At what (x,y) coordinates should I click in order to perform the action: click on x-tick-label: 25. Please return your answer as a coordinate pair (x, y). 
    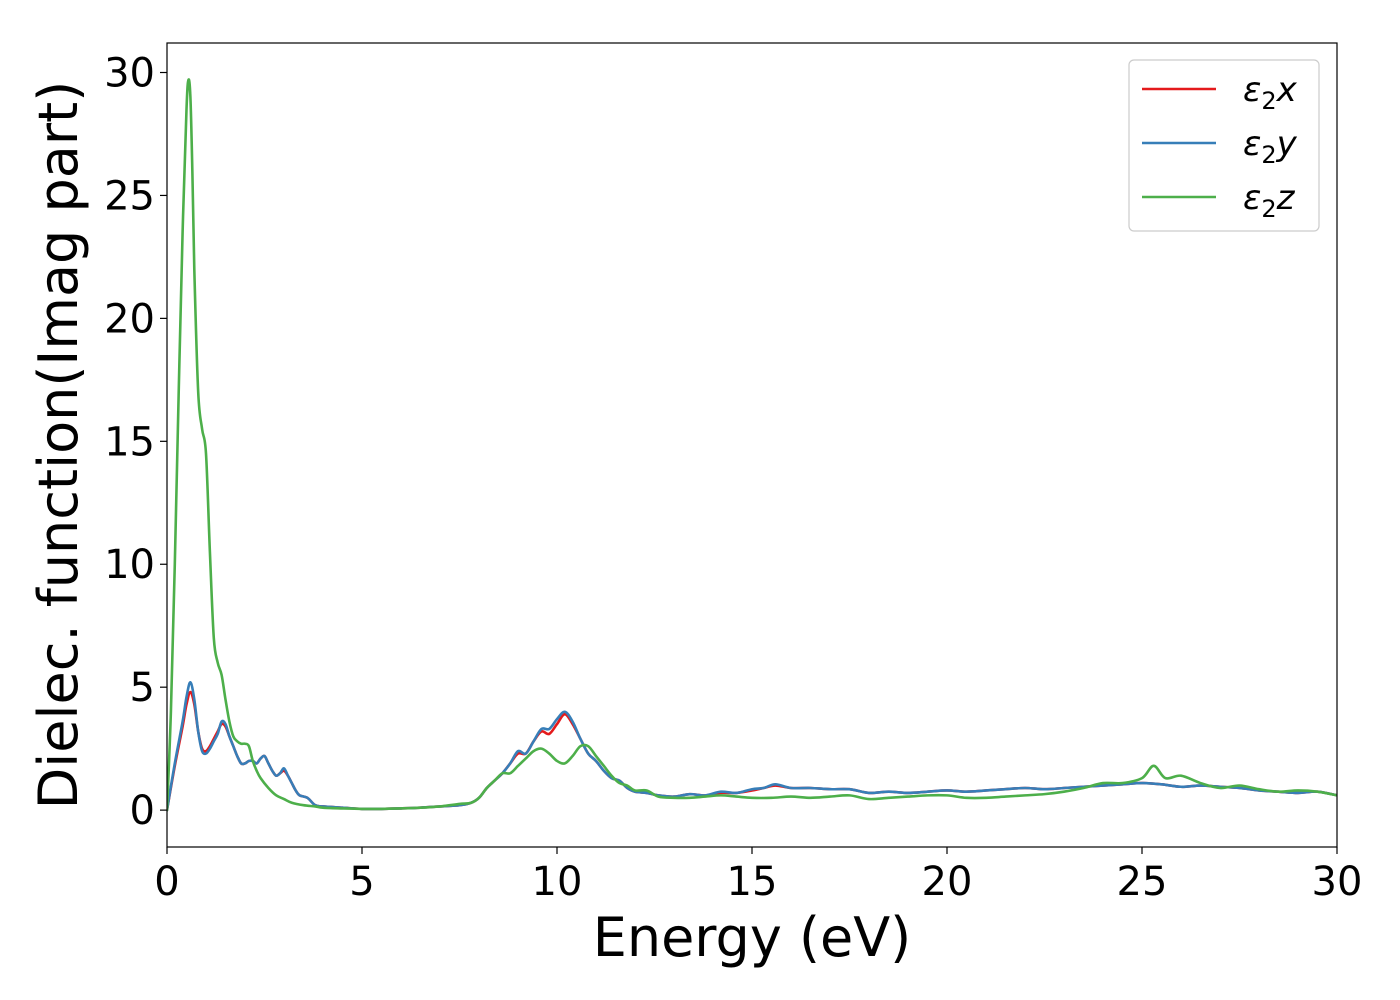
    Looking at the image, I should click on (1142, 882).